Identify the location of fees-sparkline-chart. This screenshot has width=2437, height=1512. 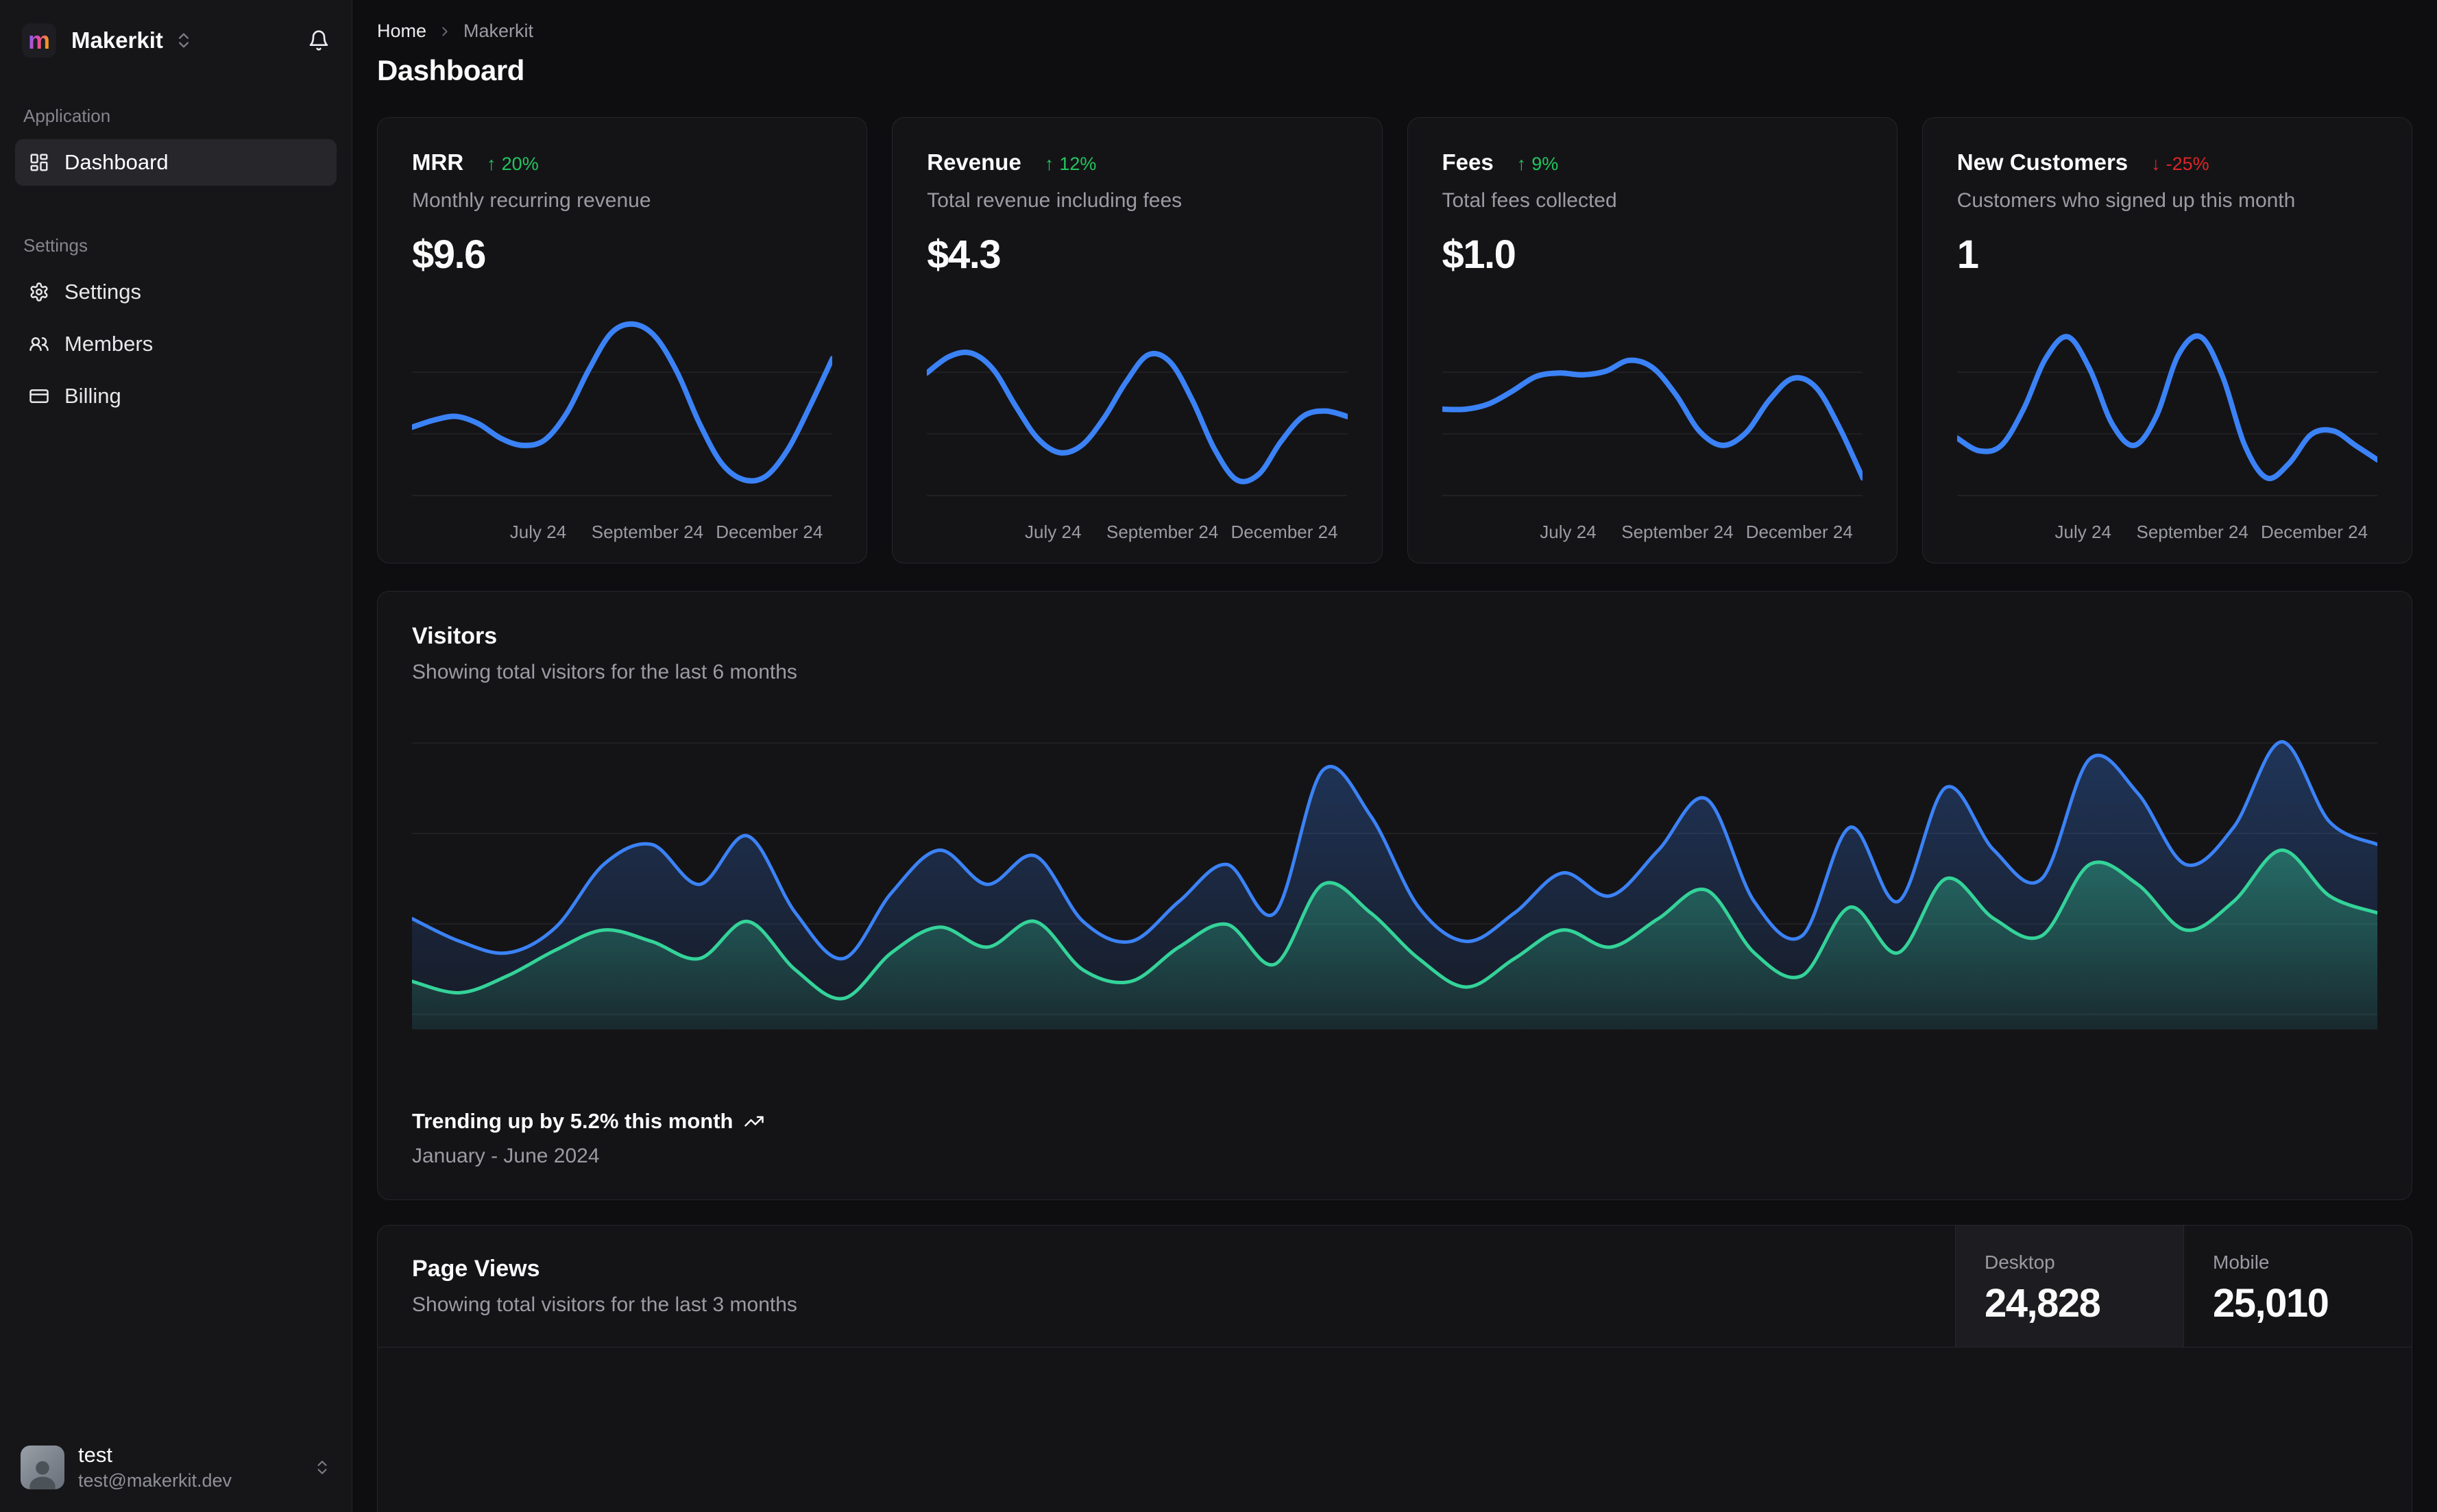
(1653, 409).